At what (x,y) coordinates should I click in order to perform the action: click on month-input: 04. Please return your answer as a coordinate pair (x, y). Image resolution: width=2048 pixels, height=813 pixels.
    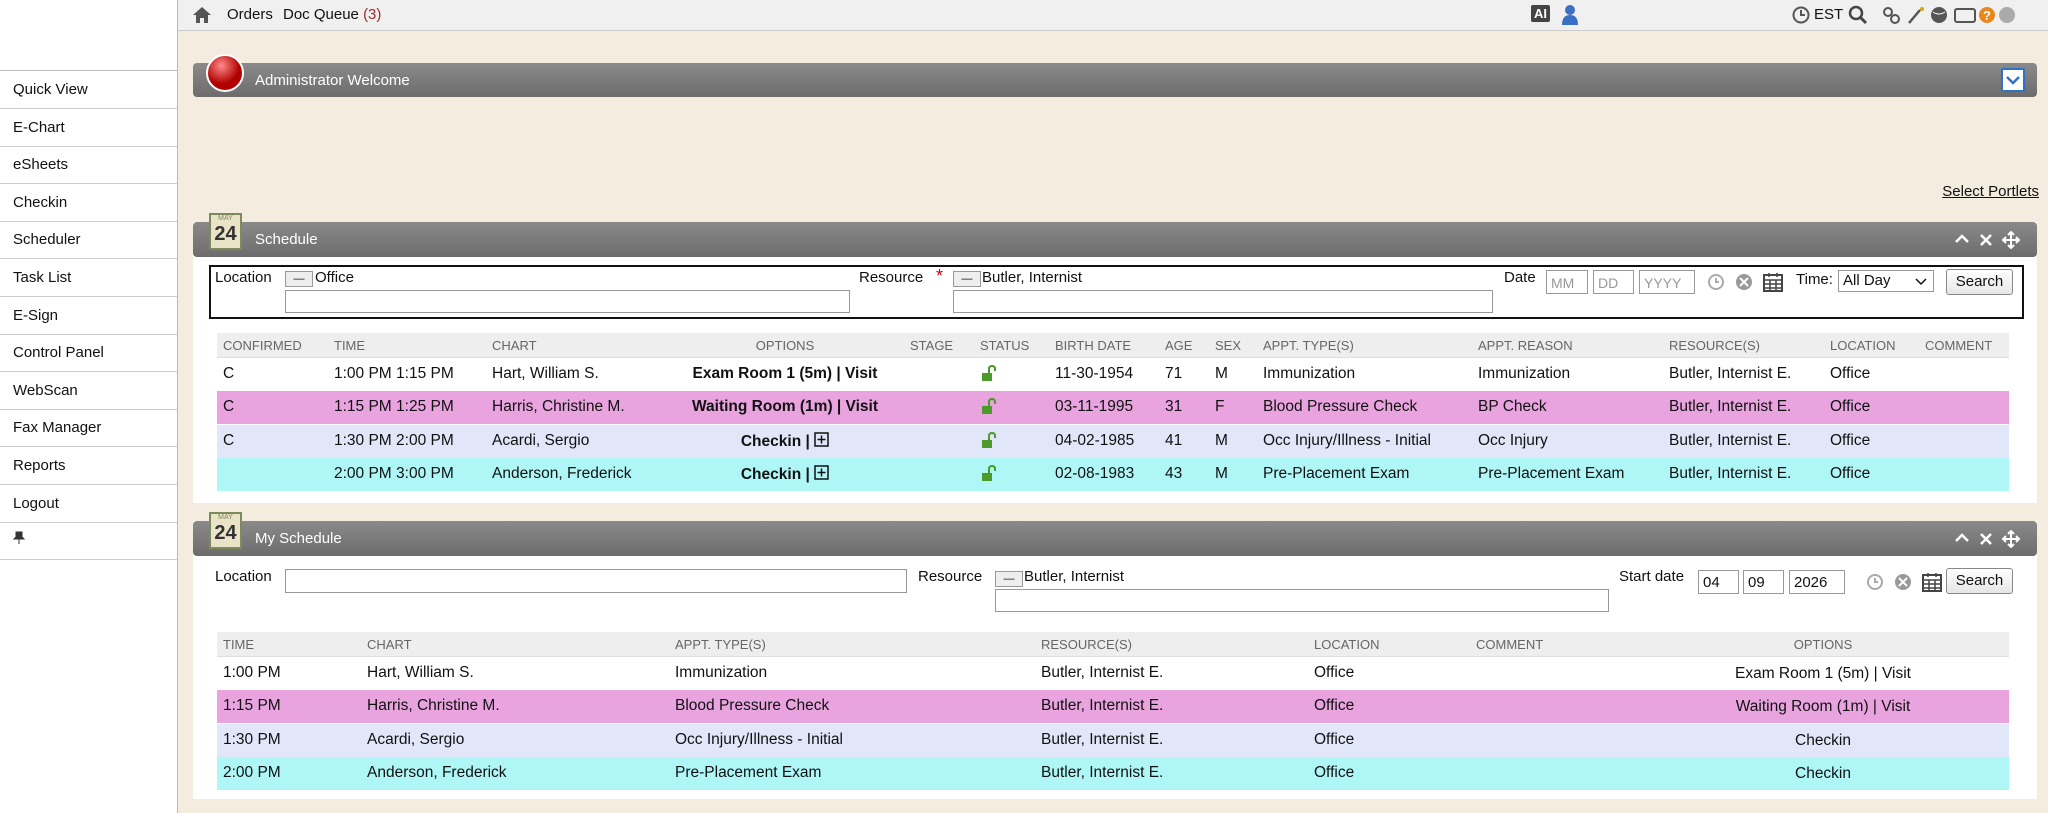
    Looking at the image, I should click on (1718, 582).